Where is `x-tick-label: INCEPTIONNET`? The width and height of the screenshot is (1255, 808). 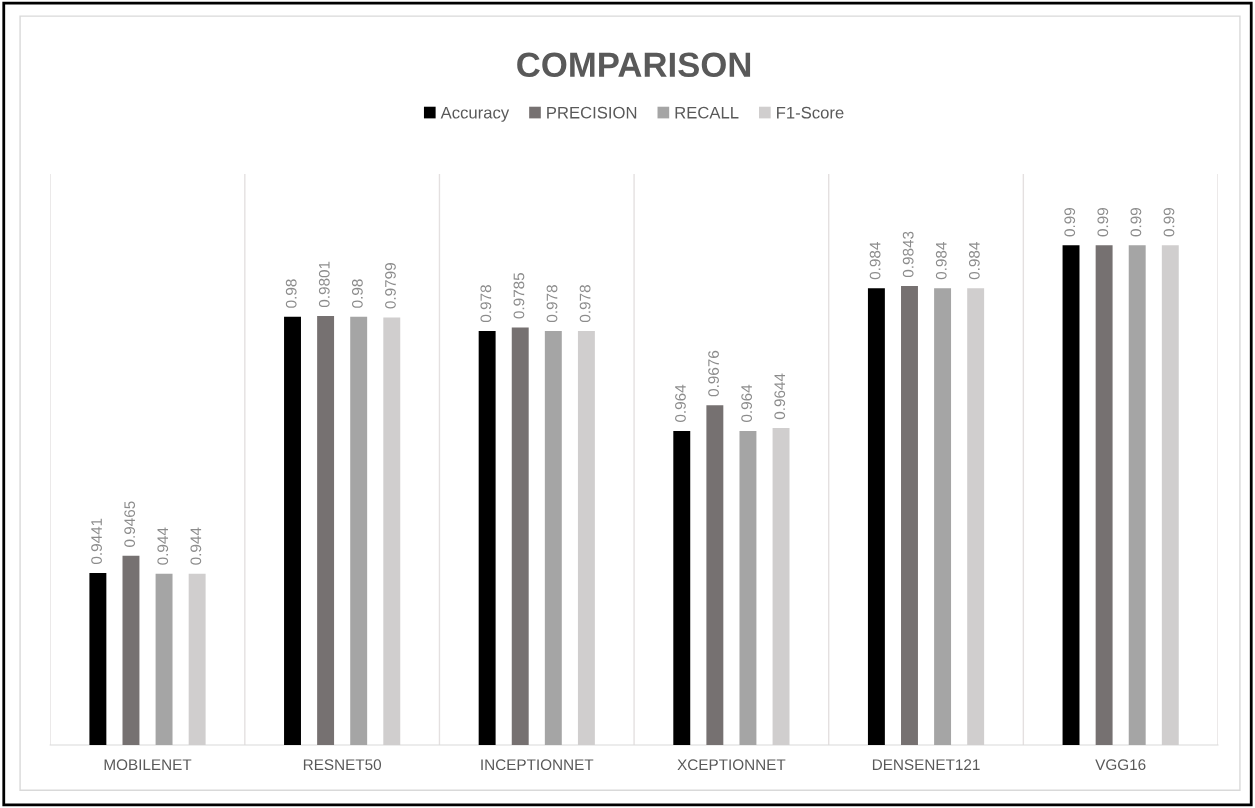 x-tick-label: INCEPTIONNET is located at coordinates (537, 765).